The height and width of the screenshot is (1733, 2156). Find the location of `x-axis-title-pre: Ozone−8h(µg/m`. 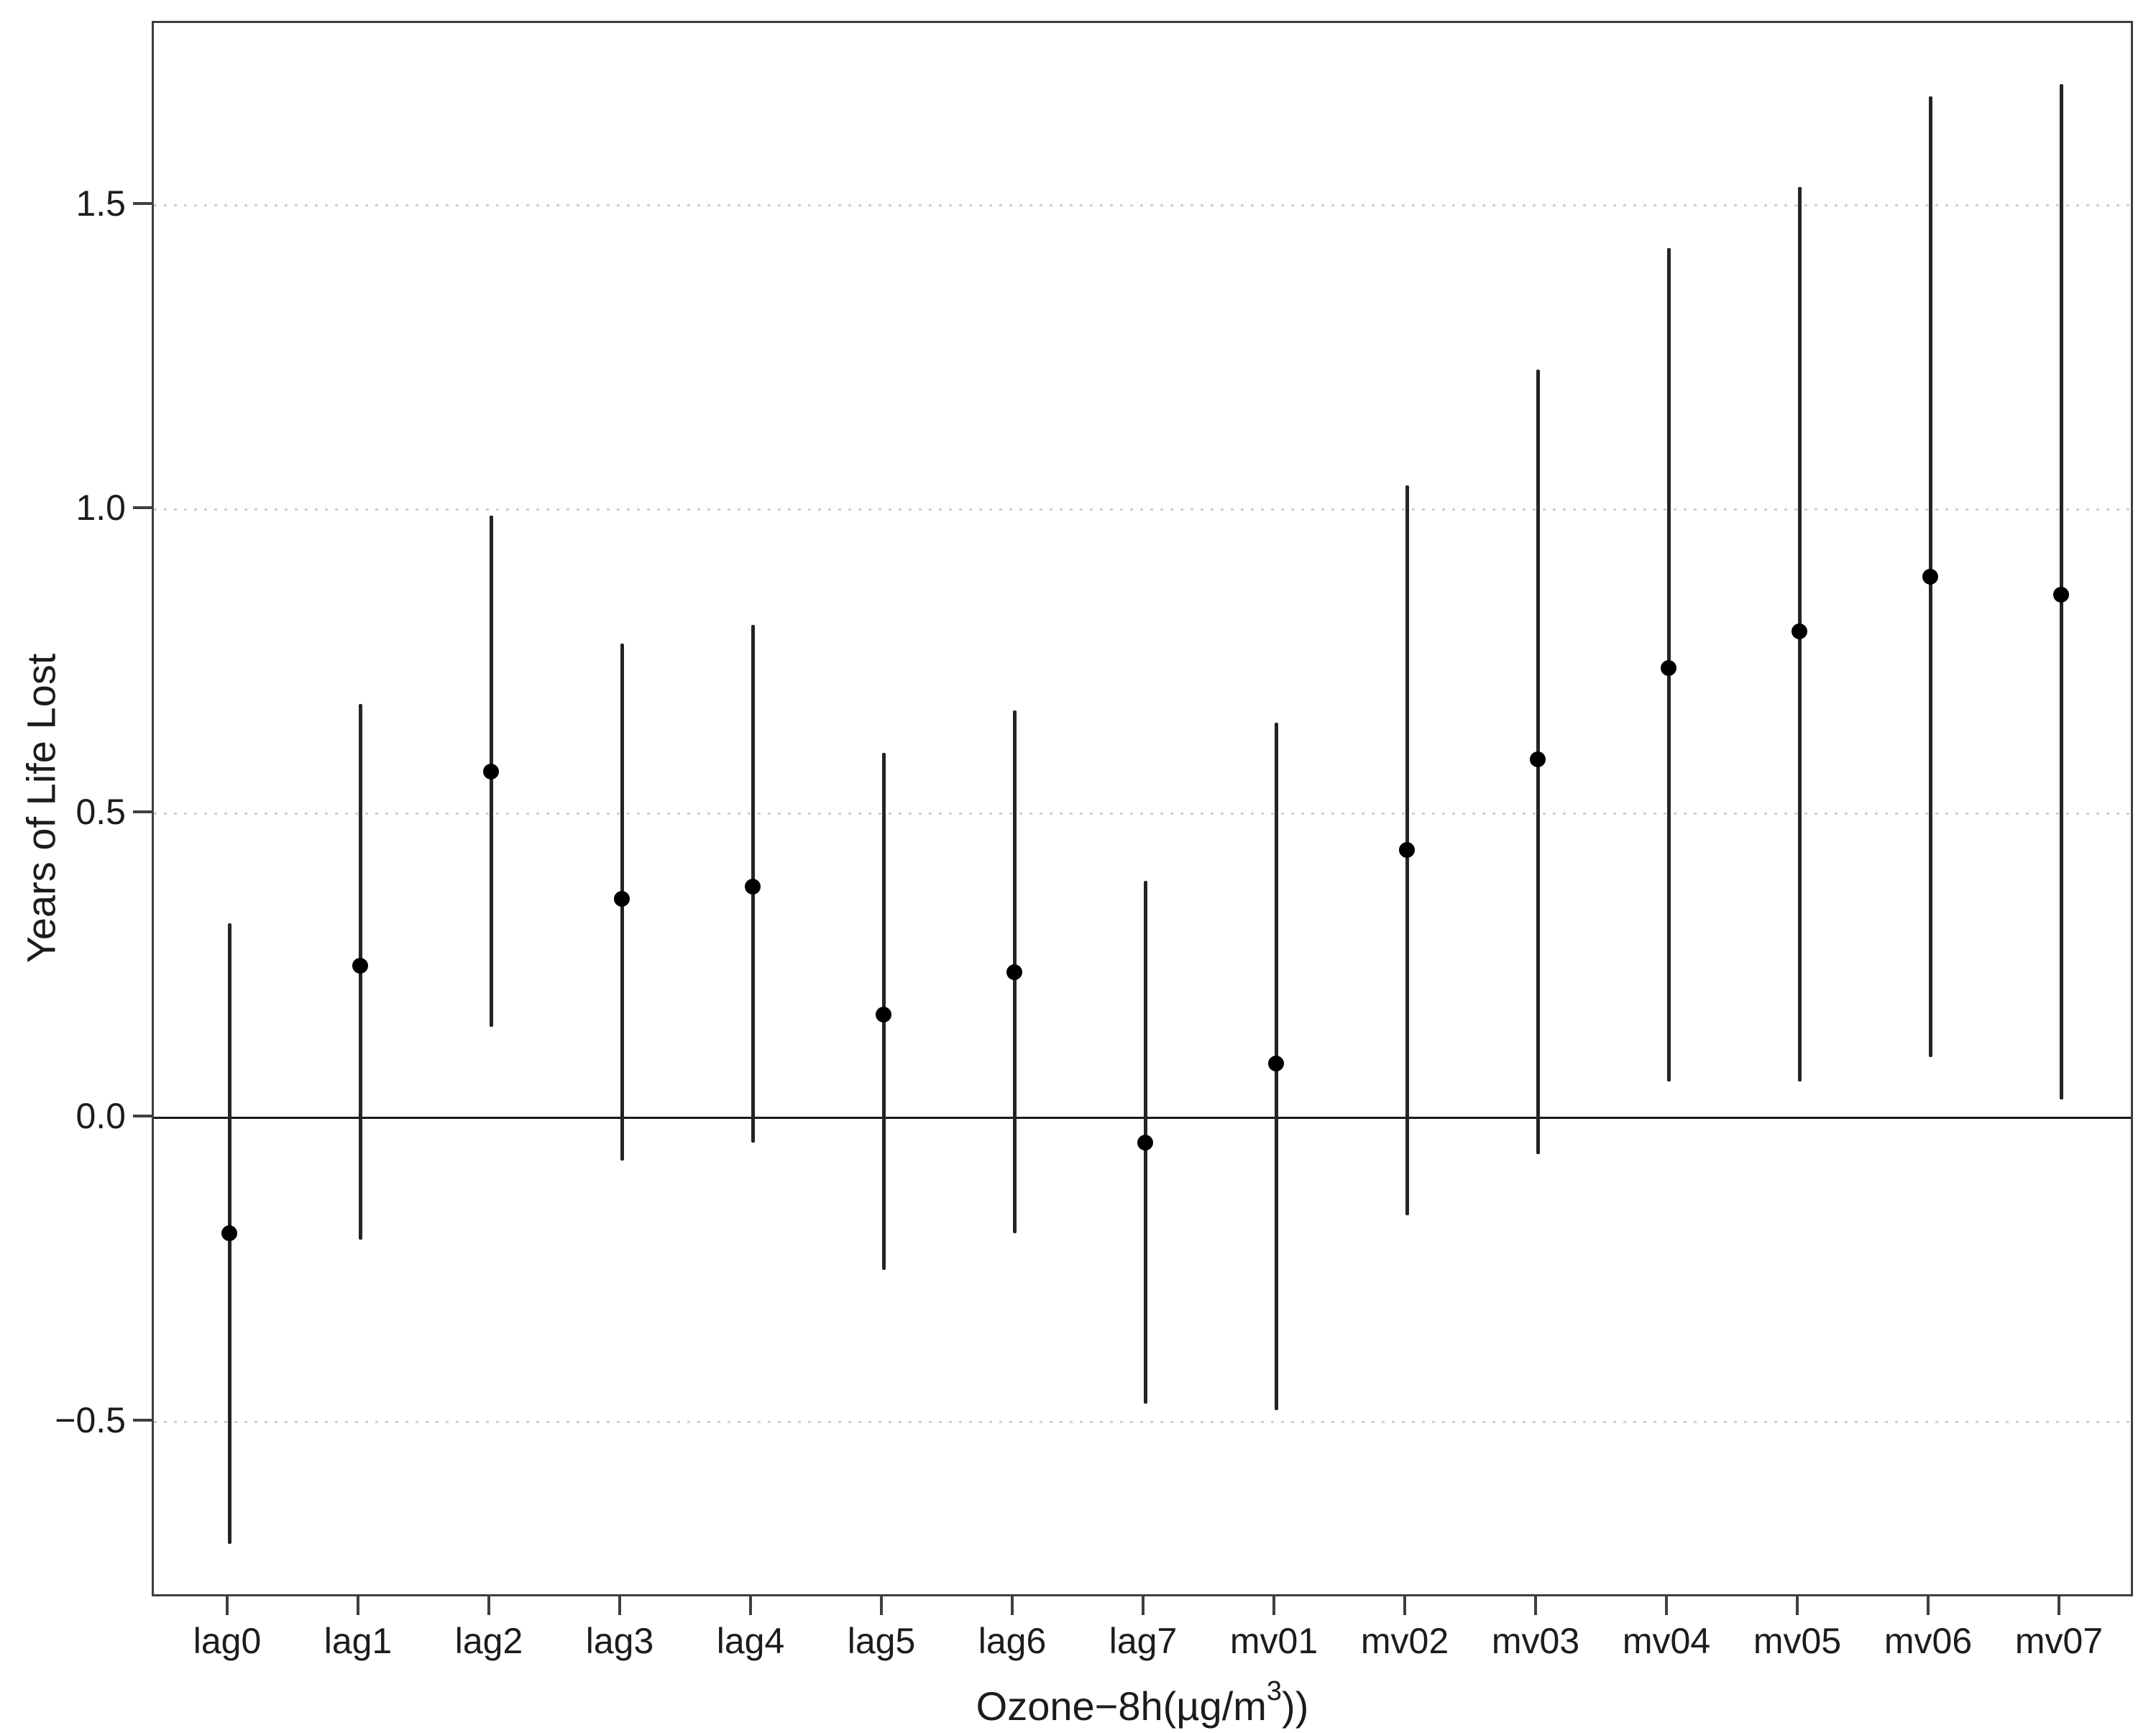

x-axis-title-pre: Ozone−8h(µg/m is located at coordinates (1121, 1706).